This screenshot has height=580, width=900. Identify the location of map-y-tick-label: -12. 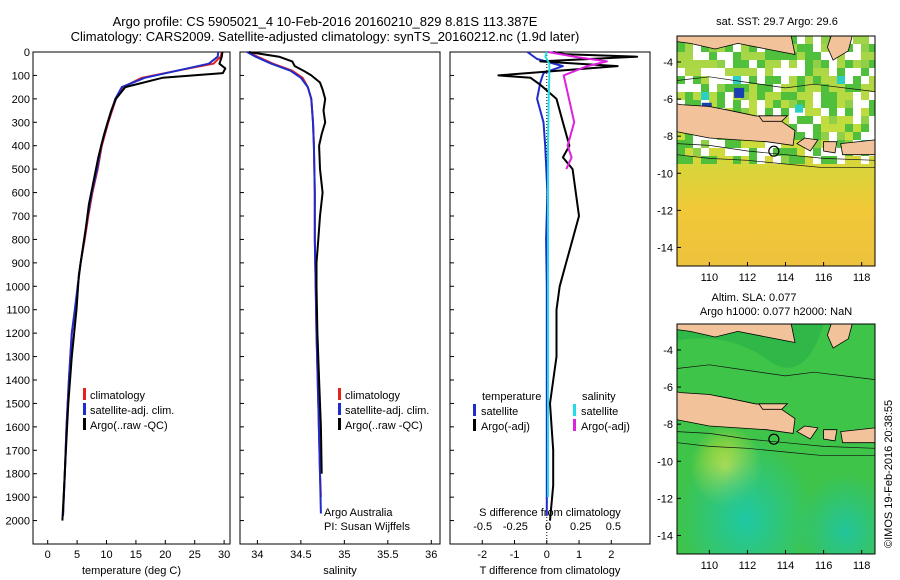
(665, 211).